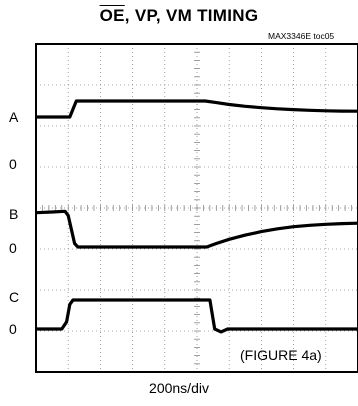 The width and height of the screenshot is (358, 406). Describe the element at coordinates (196, 229) in the screenshot. I see `trace-b` at that location.